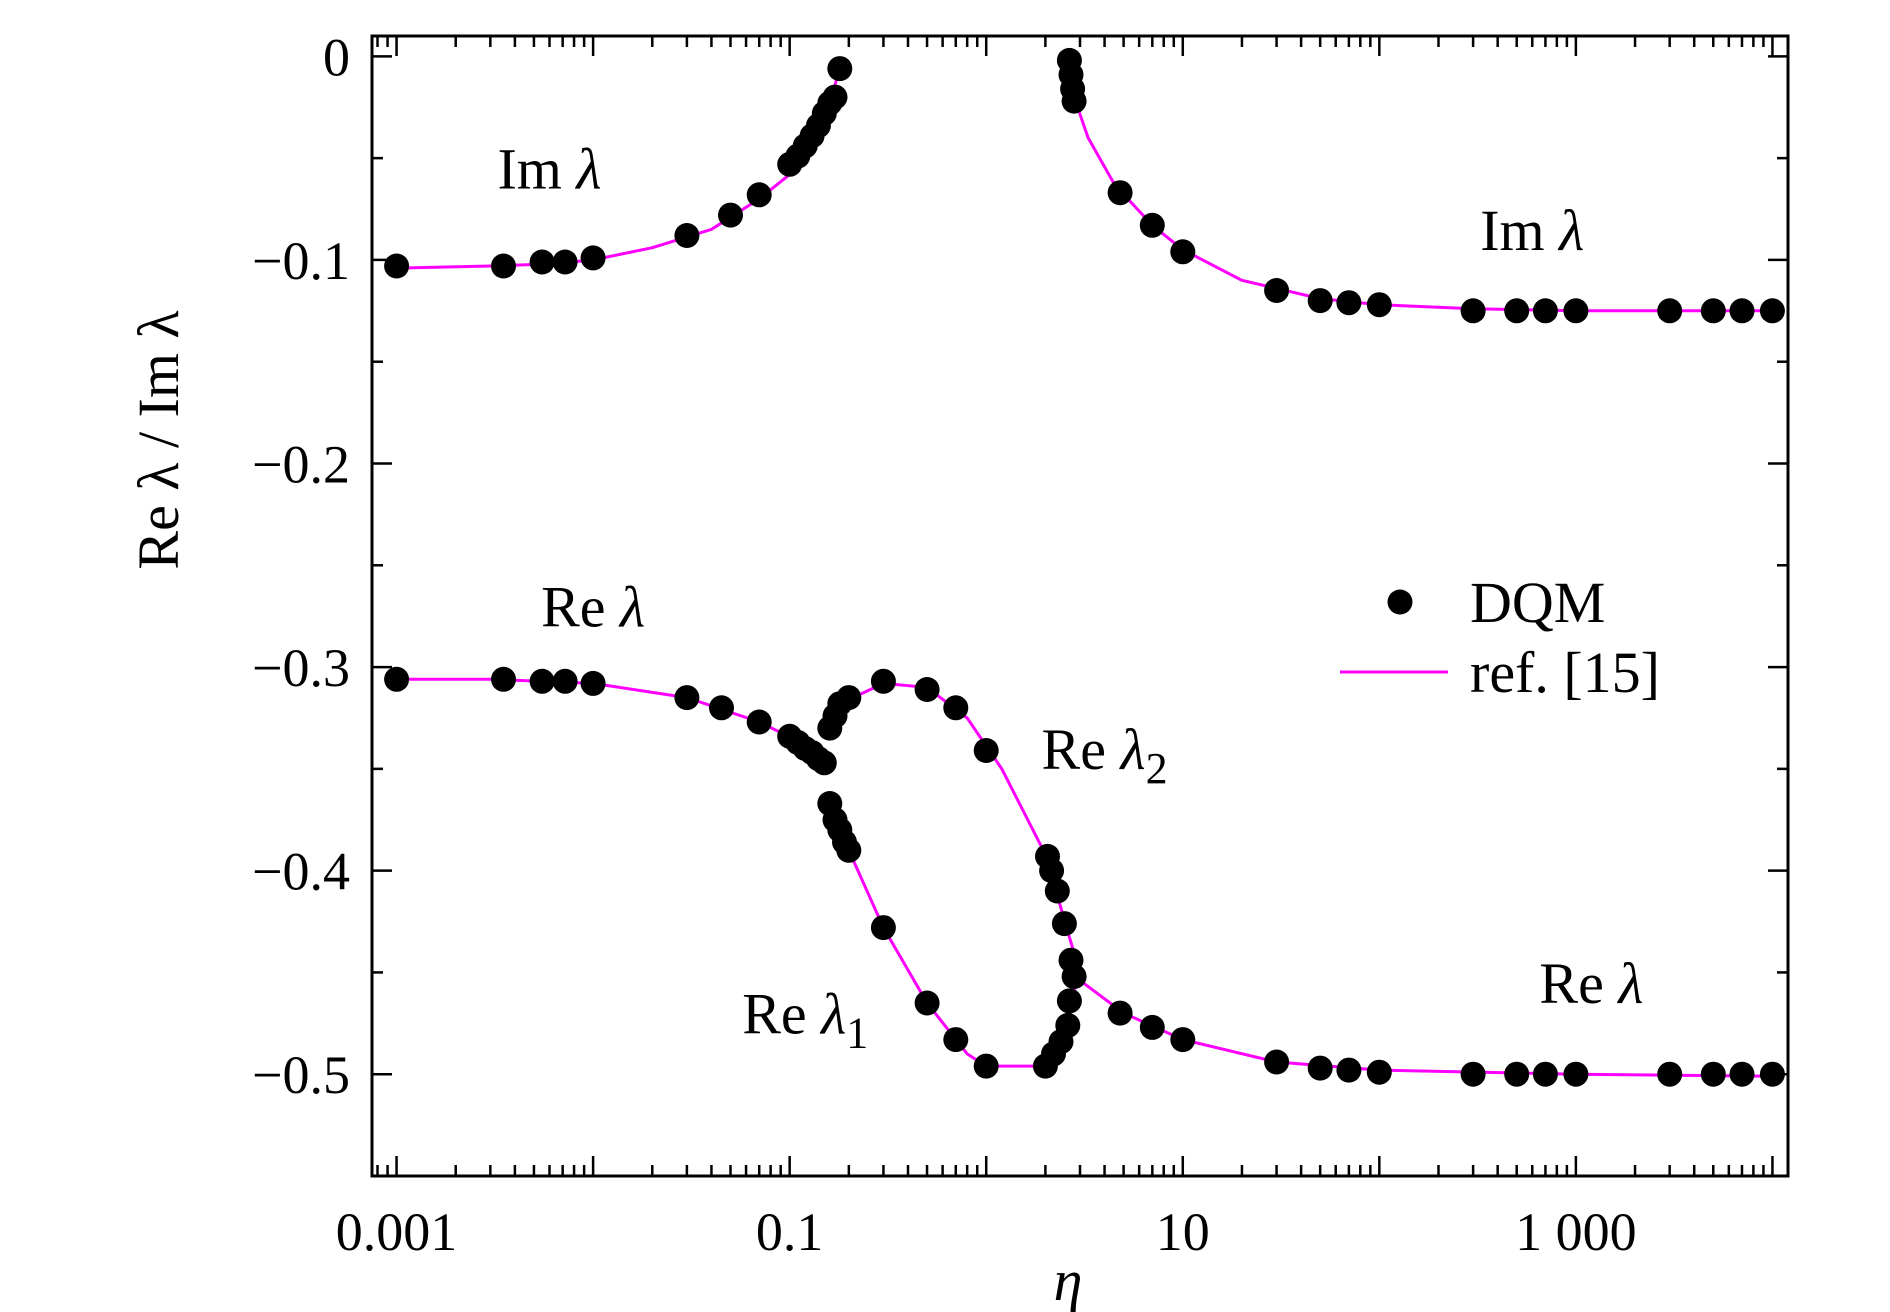  I want to click on annotation-label: Re λ1, so click(805, 1020).